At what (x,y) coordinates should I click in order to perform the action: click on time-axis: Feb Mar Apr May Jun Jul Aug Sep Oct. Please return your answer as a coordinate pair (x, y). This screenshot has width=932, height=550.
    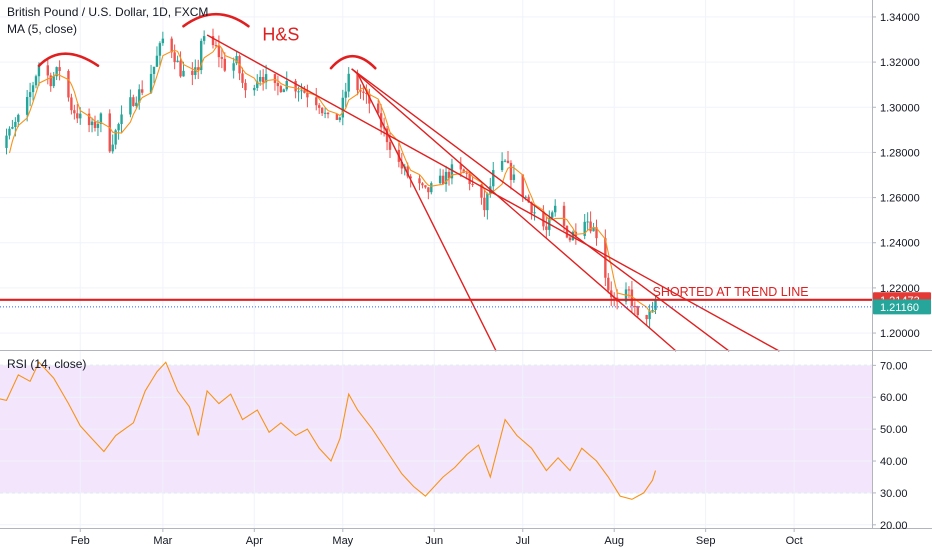
    Looking at the image, I should click on (437, 537).